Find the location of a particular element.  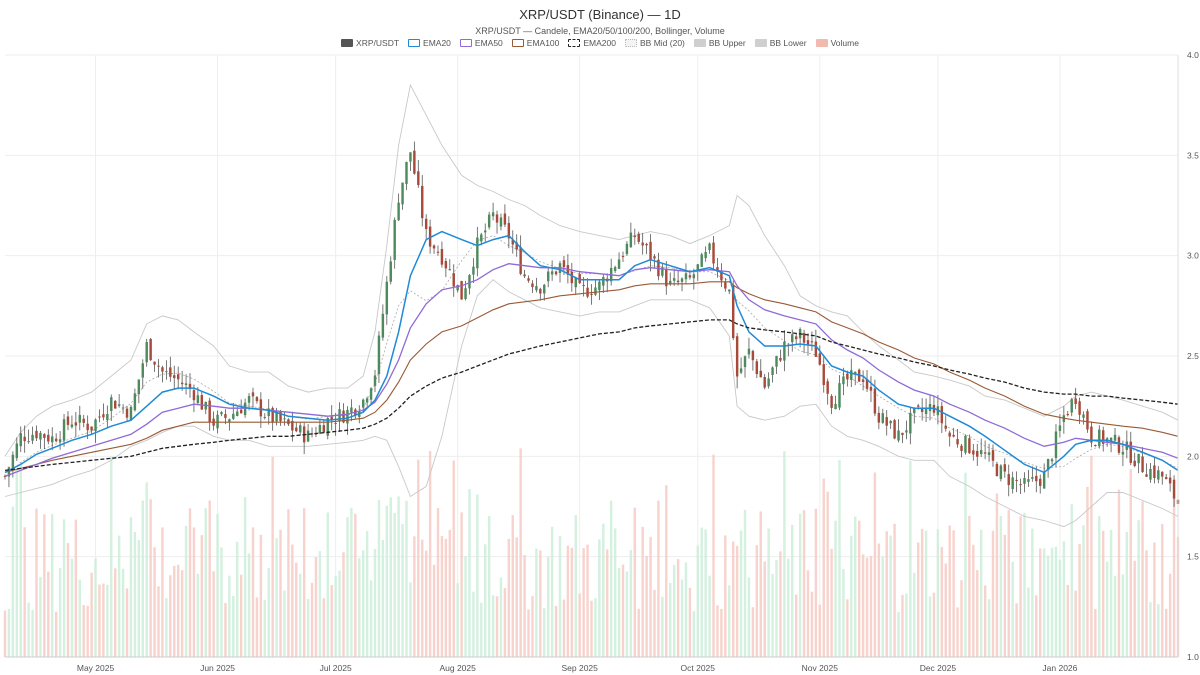

legend-item: XRP/USDT is located at coordinates (370, 43).